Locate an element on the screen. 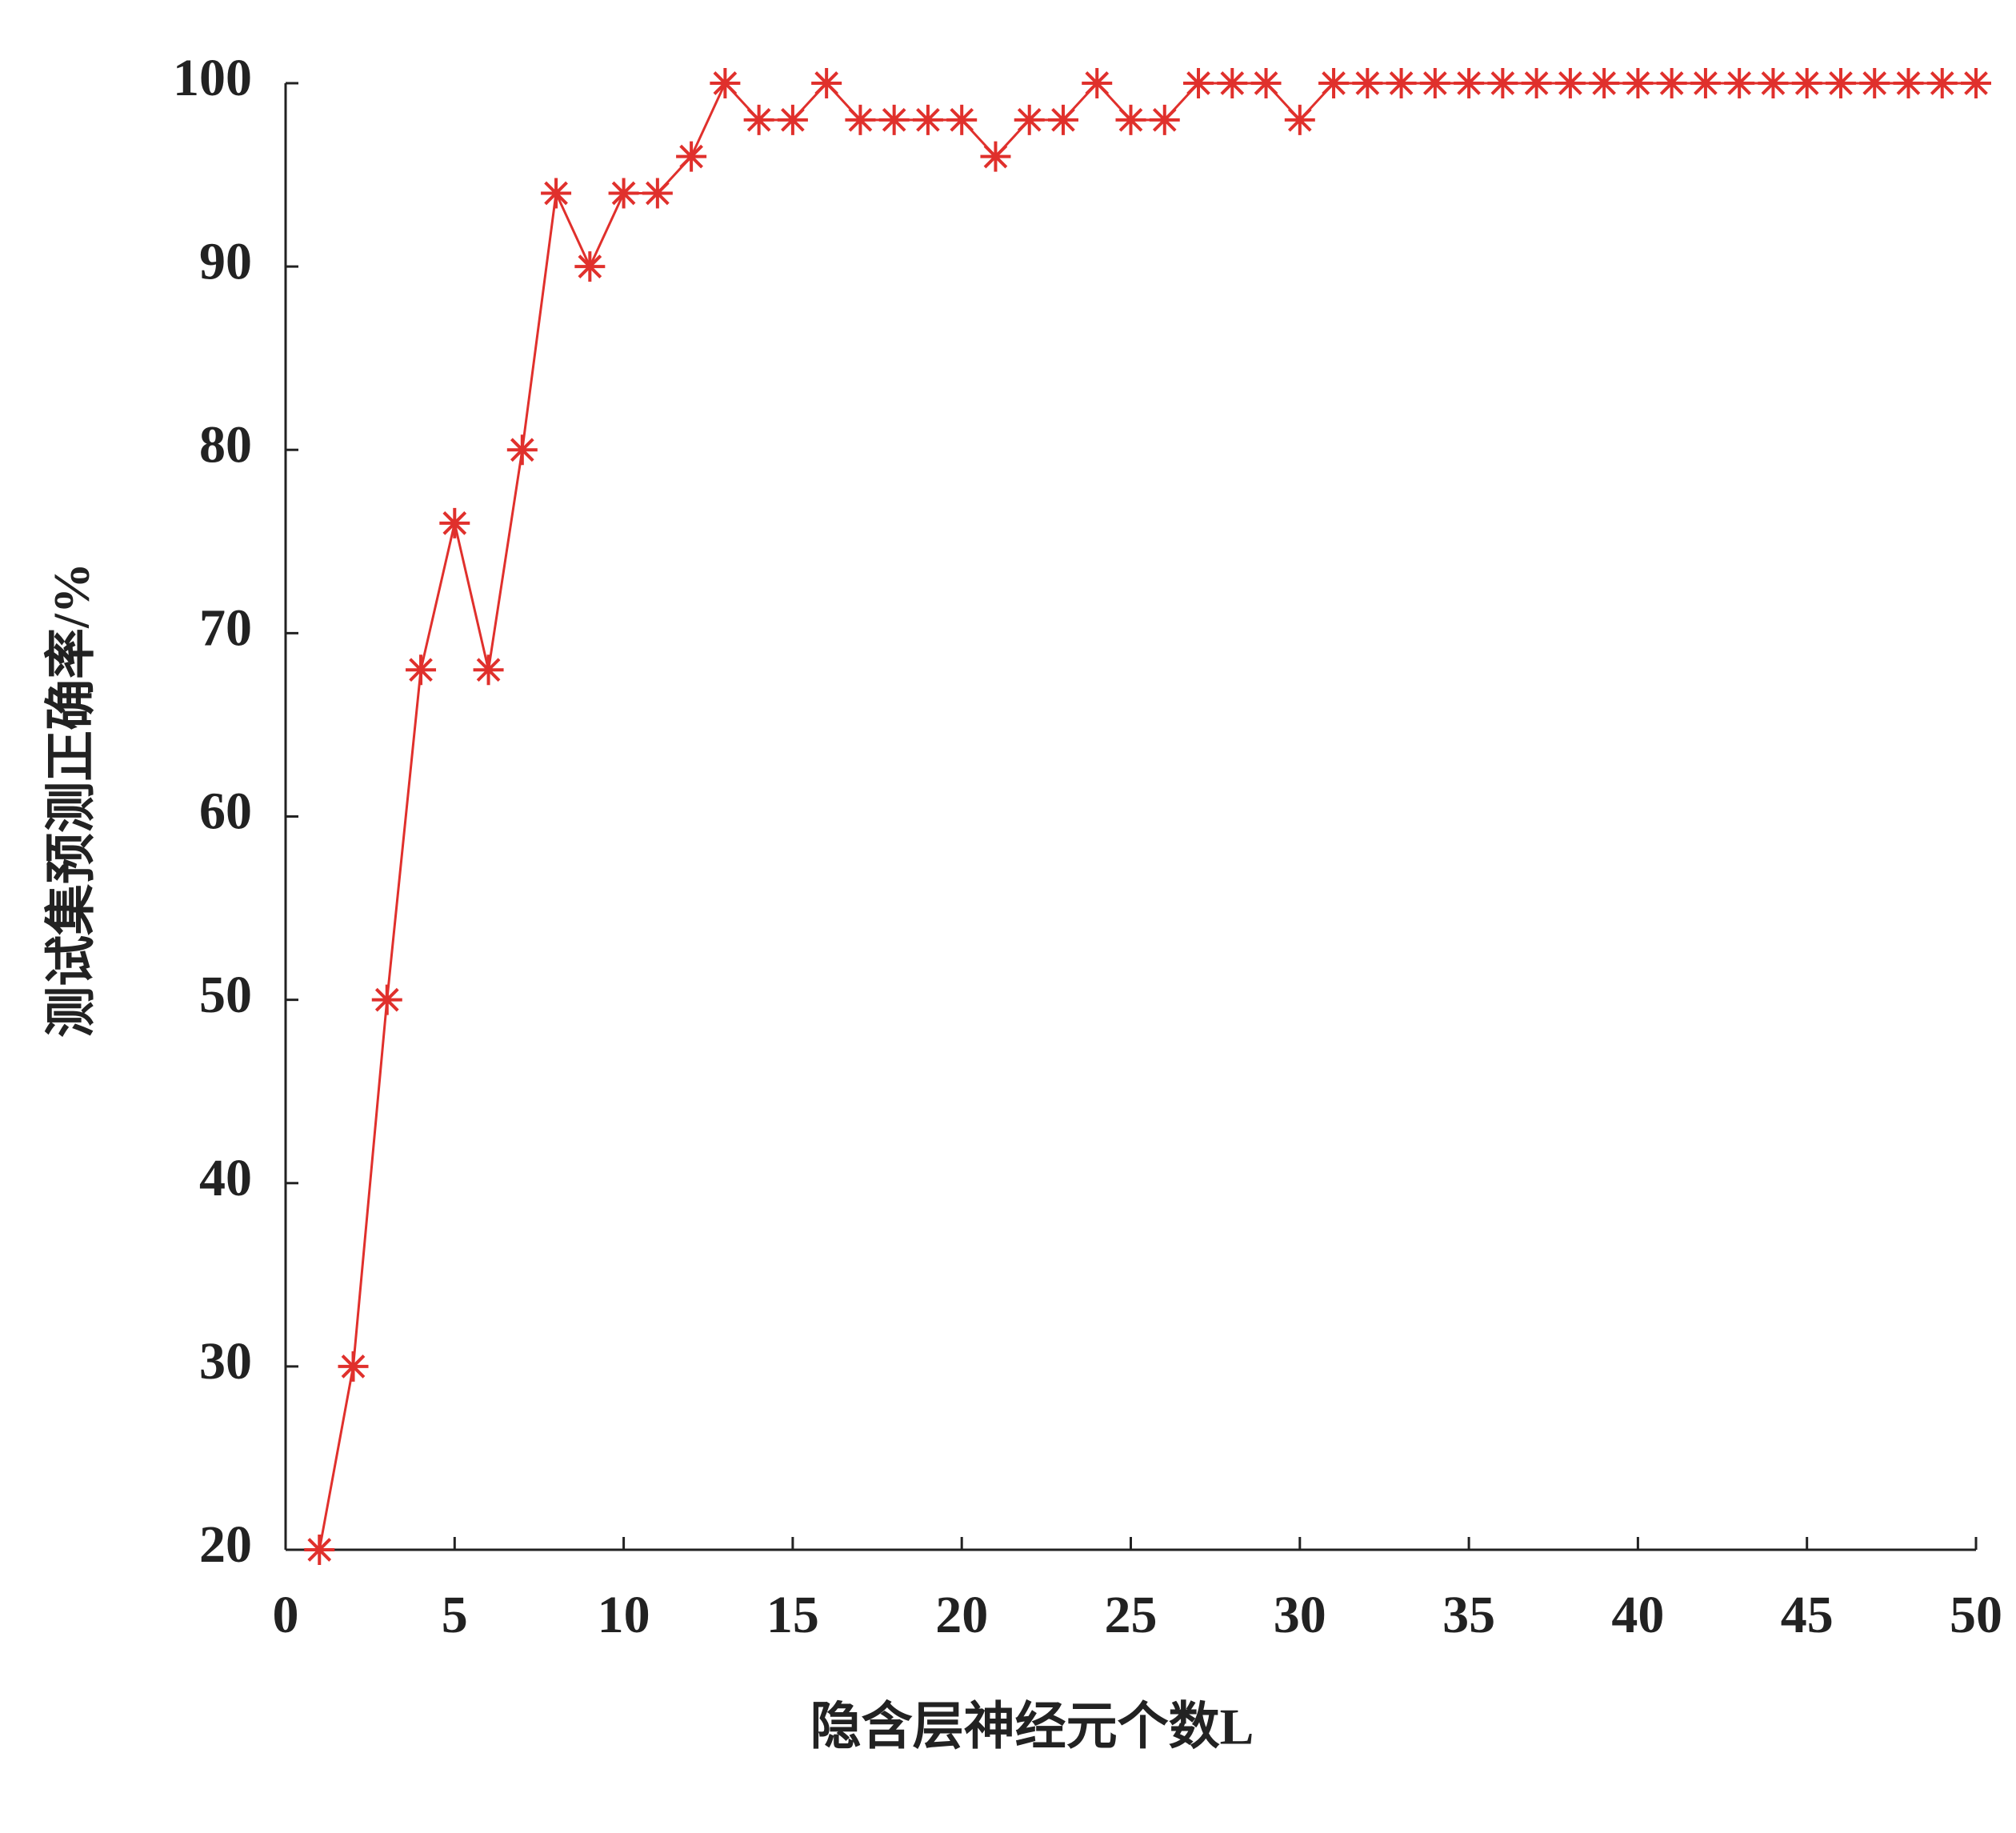 The height and width of the screenshot is (1833, 2016). y-tick-label: 80 is located at coordinates (225, 444).